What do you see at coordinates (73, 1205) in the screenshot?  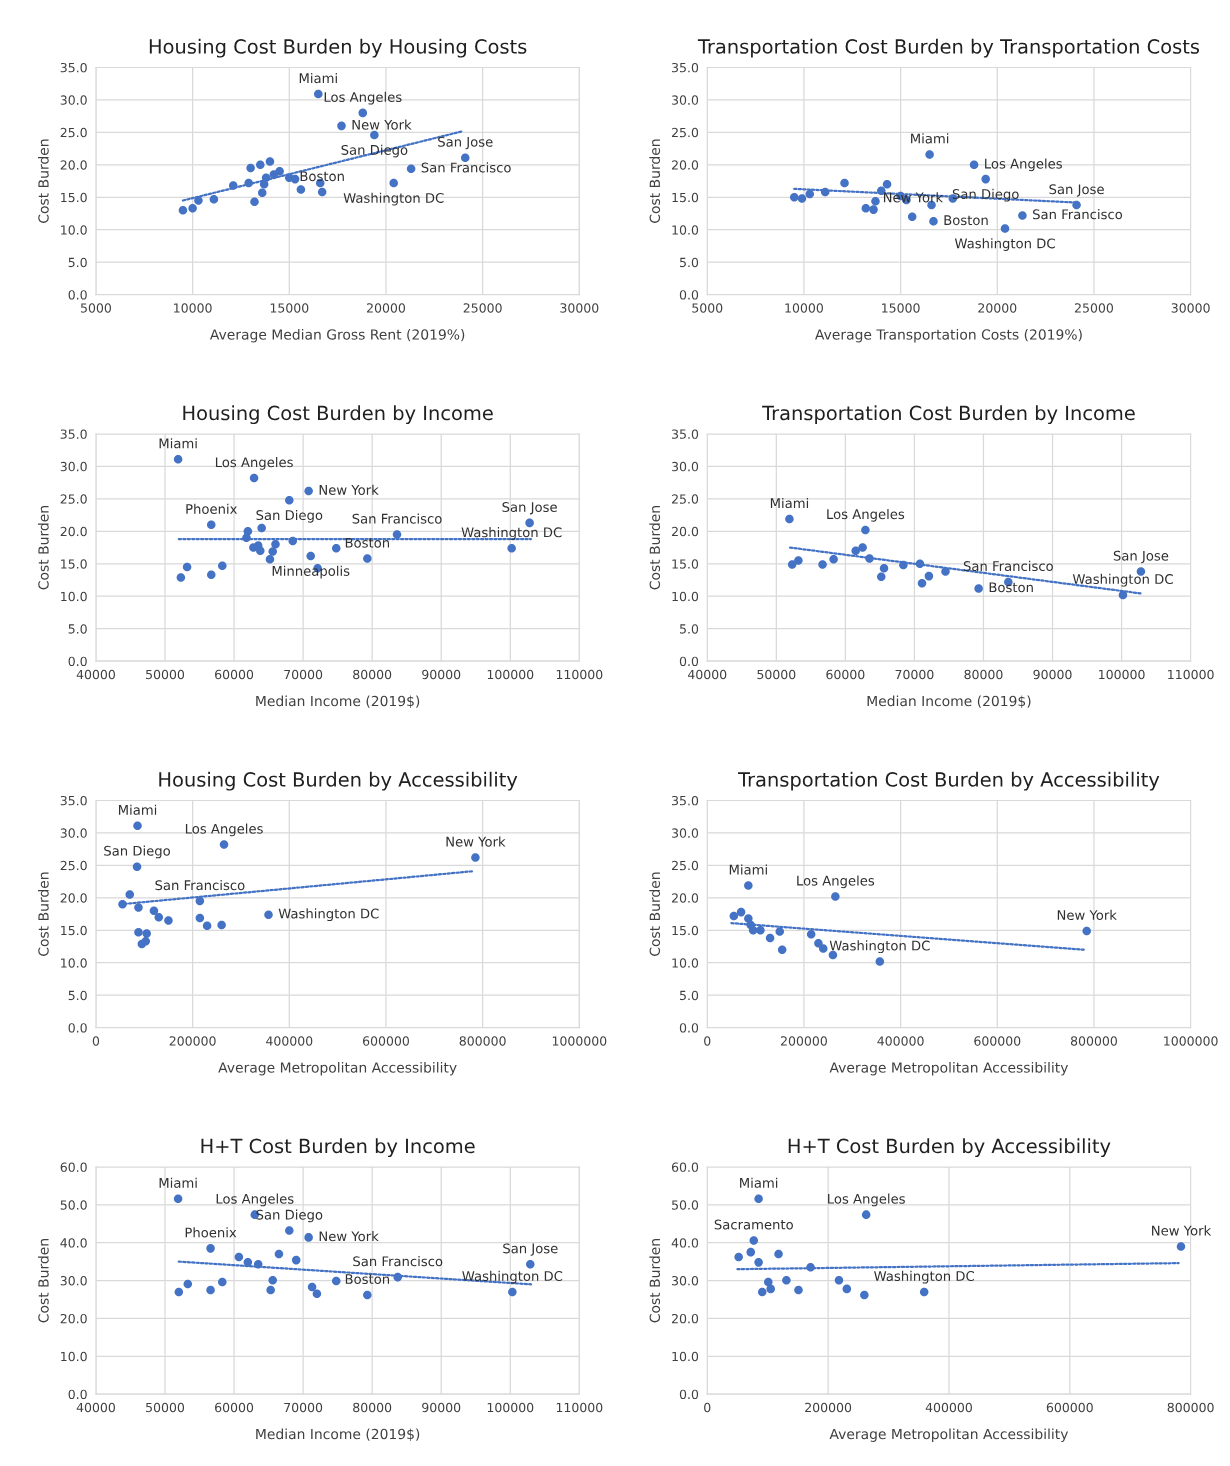 I see `y-tick-label: 50.0` at bounding box center [73, 1205].